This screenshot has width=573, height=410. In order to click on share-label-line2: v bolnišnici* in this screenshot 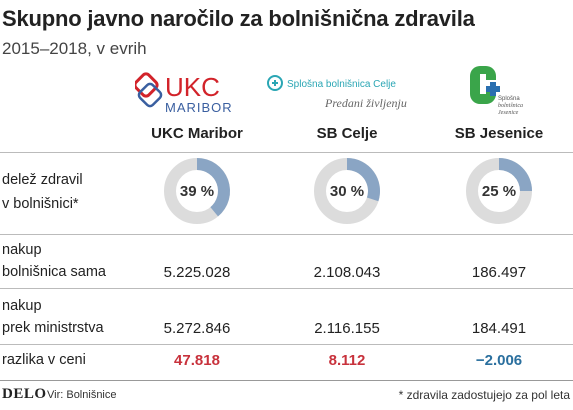, I will do `click(40, 204)`.